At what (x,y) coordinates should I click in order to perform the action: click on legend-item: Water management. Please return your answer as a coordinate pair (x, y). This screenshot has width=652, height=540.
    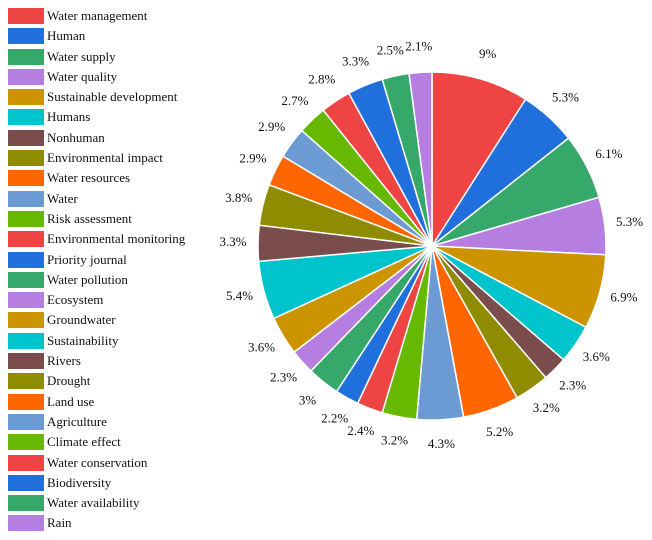
    Looking at the image, I should click on (110, 16).